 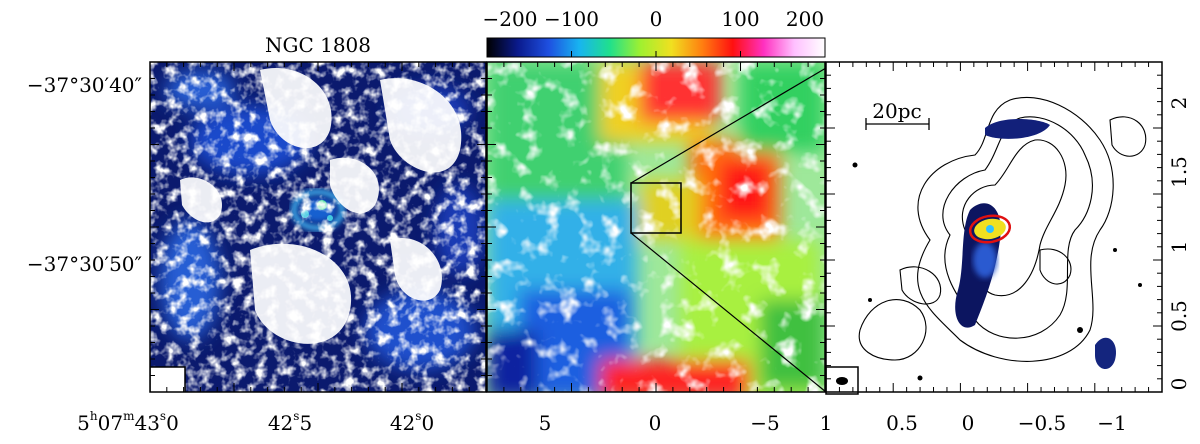 I want to click on zoom-box, so click(x=656, y=208).